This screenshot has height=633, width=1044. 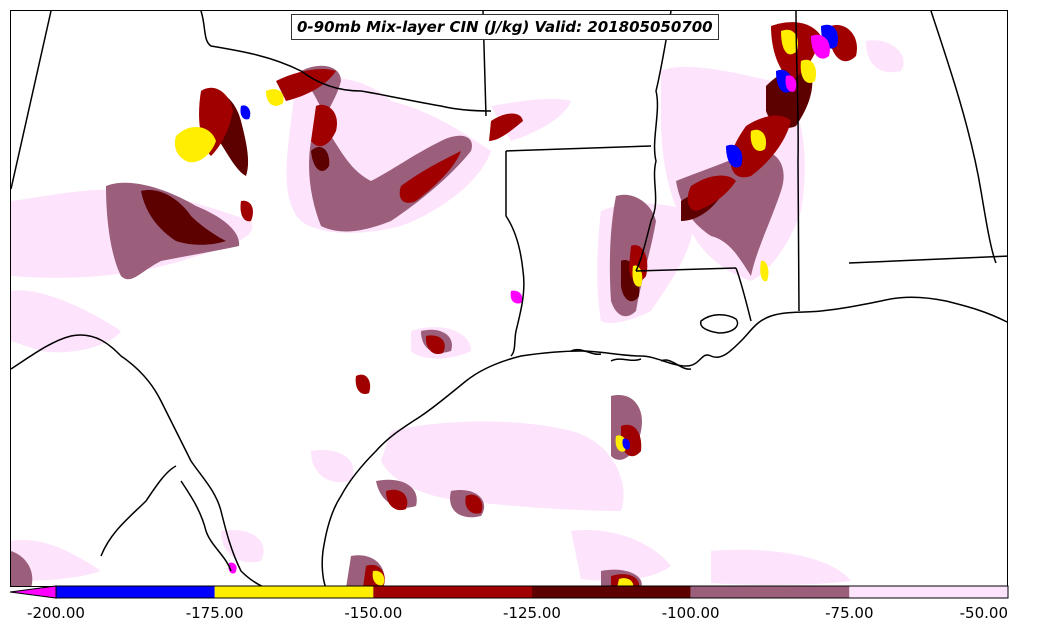 What do you see at coordinates (373, 613) in the screenshot?
I see `colorbar-tick-label-2: -150.00` at bounding box center [373, 613].